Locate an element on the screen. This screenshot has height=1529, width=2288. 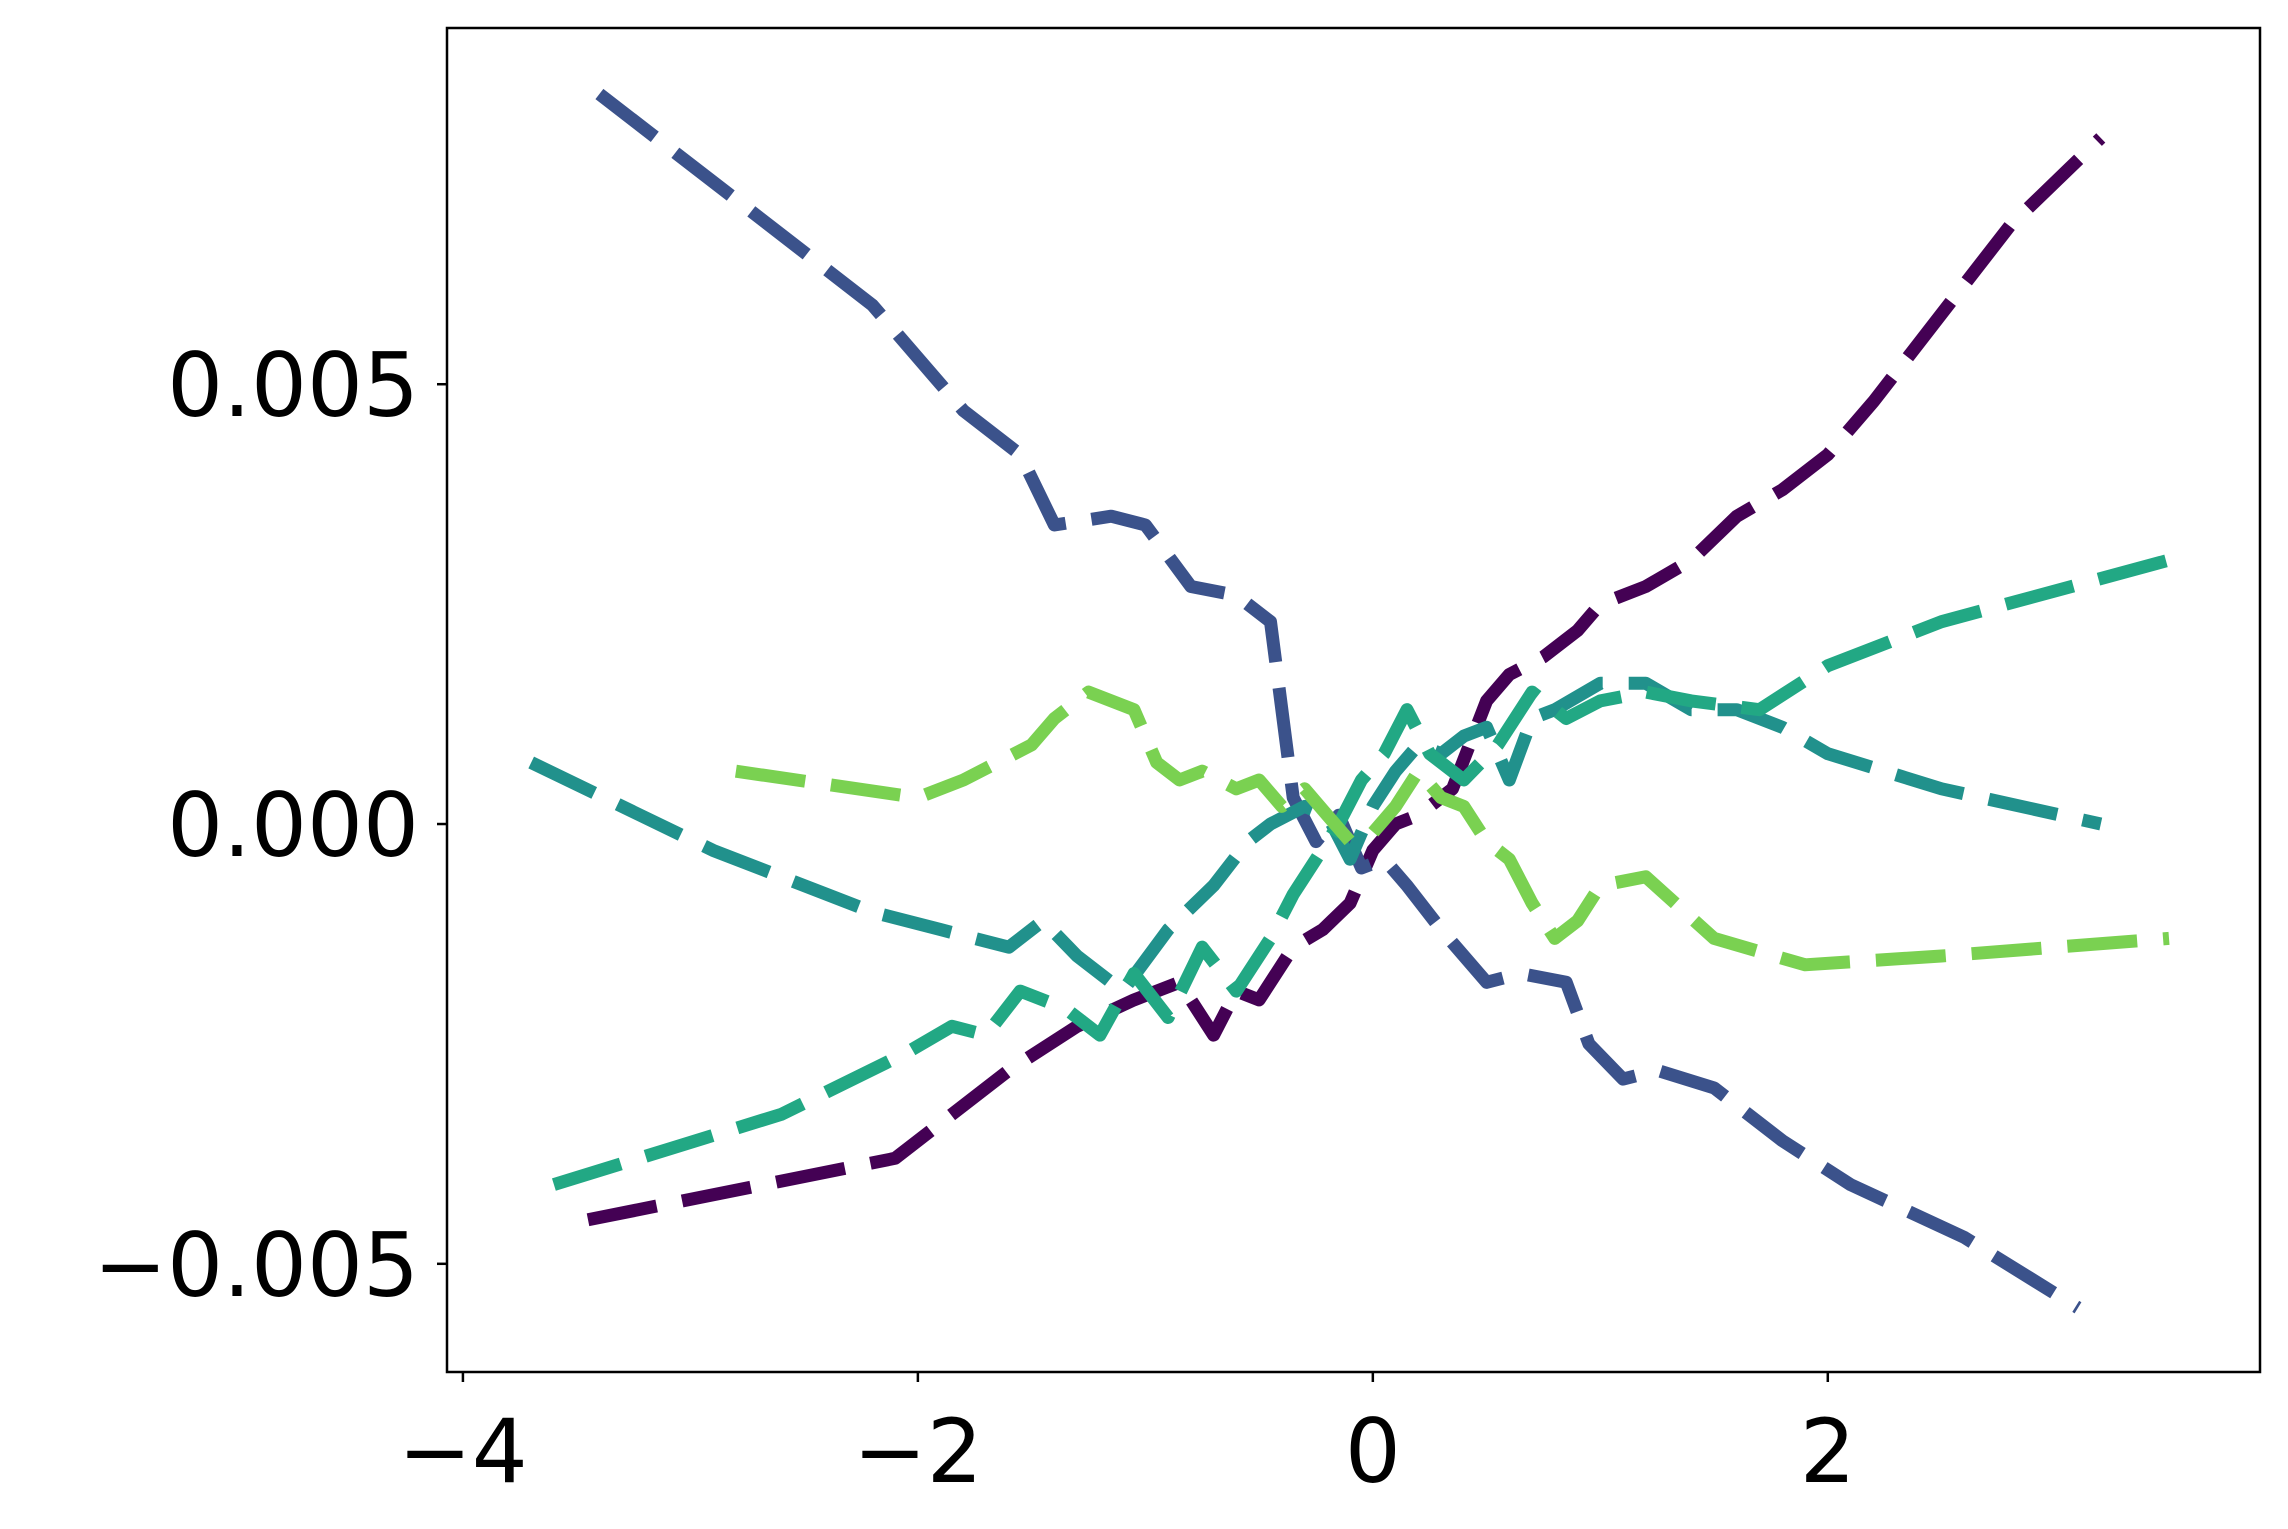
x-axis: −4 −2 0 2 is located at coordinates (1127, 1437).